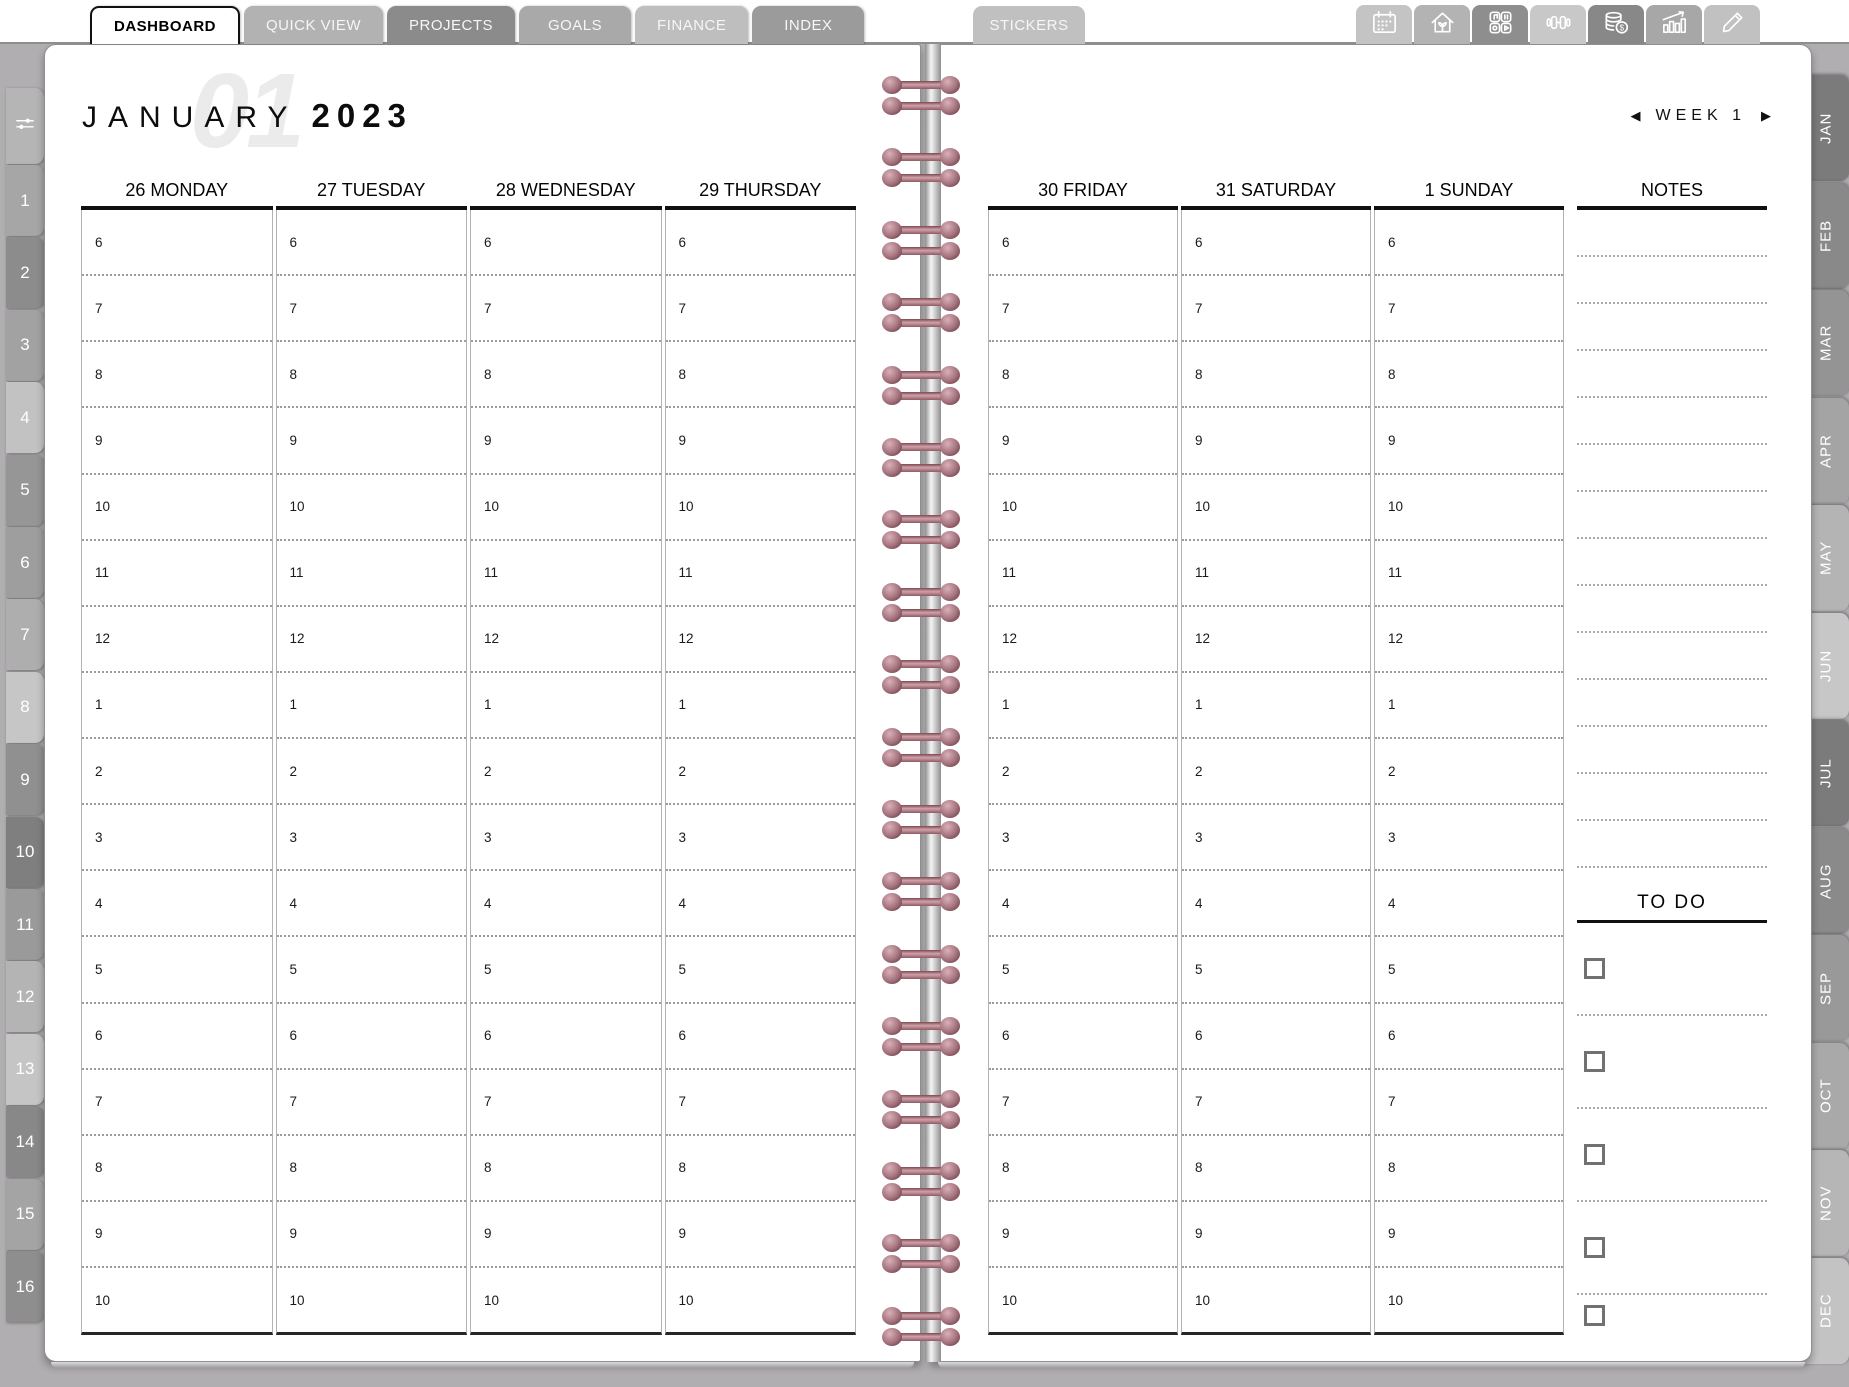 The image size is (1849, 1387). What do you see at coordinates (25, 635) in the screenshot?
I see `week-tab-7: 7` at bounding box center [25, 635].